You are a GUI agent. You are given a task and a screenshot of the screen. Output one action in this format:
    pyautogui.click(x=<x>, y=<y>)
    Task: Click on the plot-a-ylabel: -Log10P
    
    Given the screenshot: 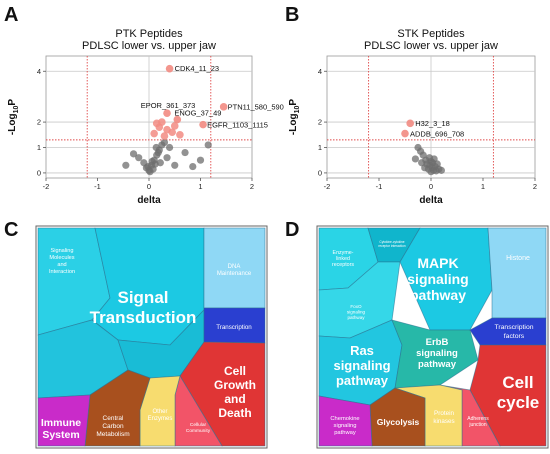 What is the action you would take?
    pyautogui.click(x=13, y=117)
    